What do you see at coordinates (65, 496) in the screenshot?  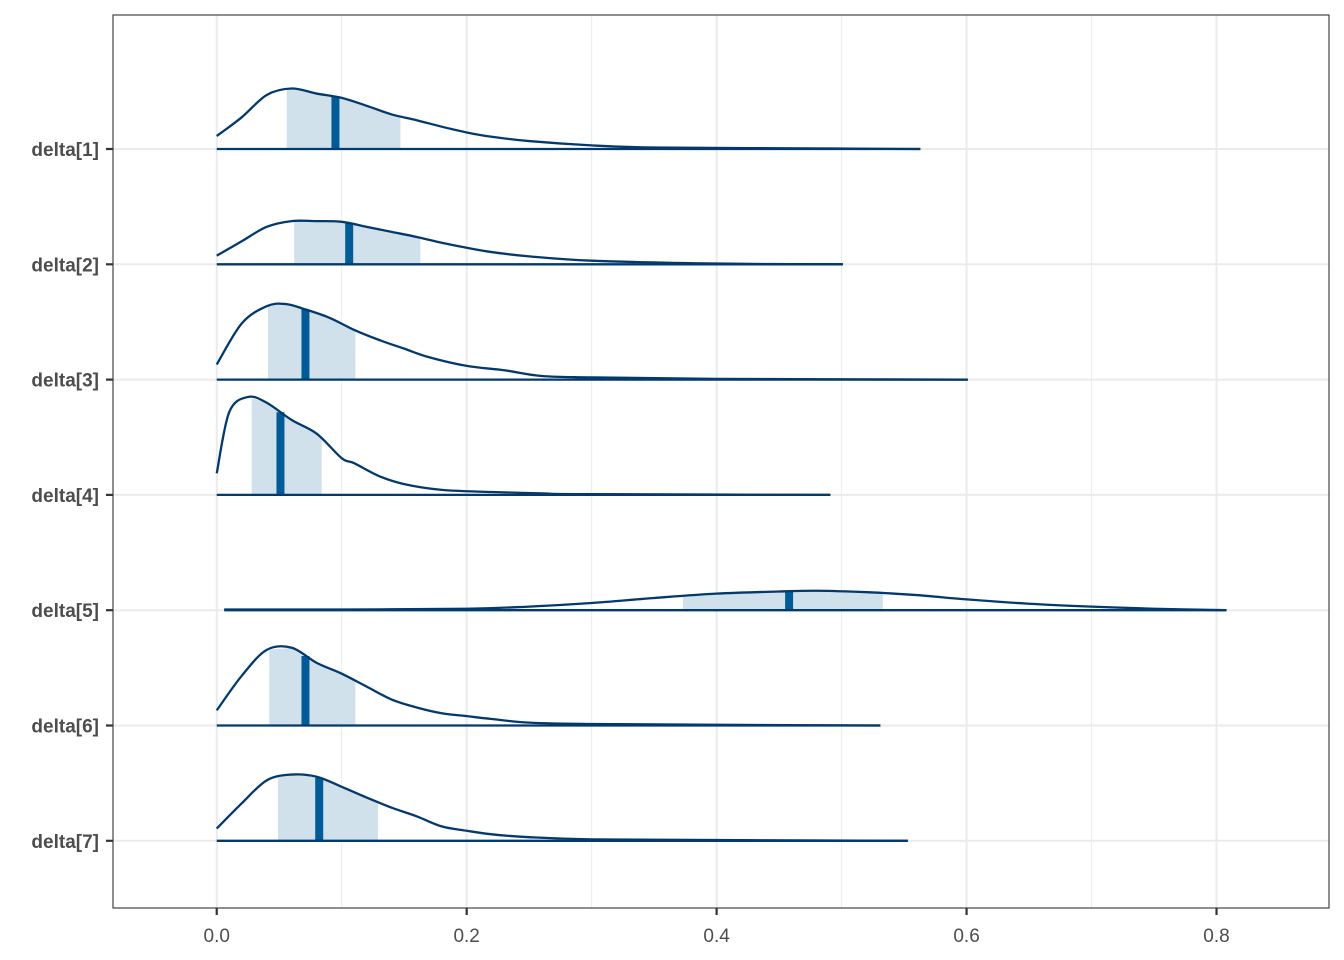 I see `y-tick-label: delta[4]` at bounding box center [65, 496].